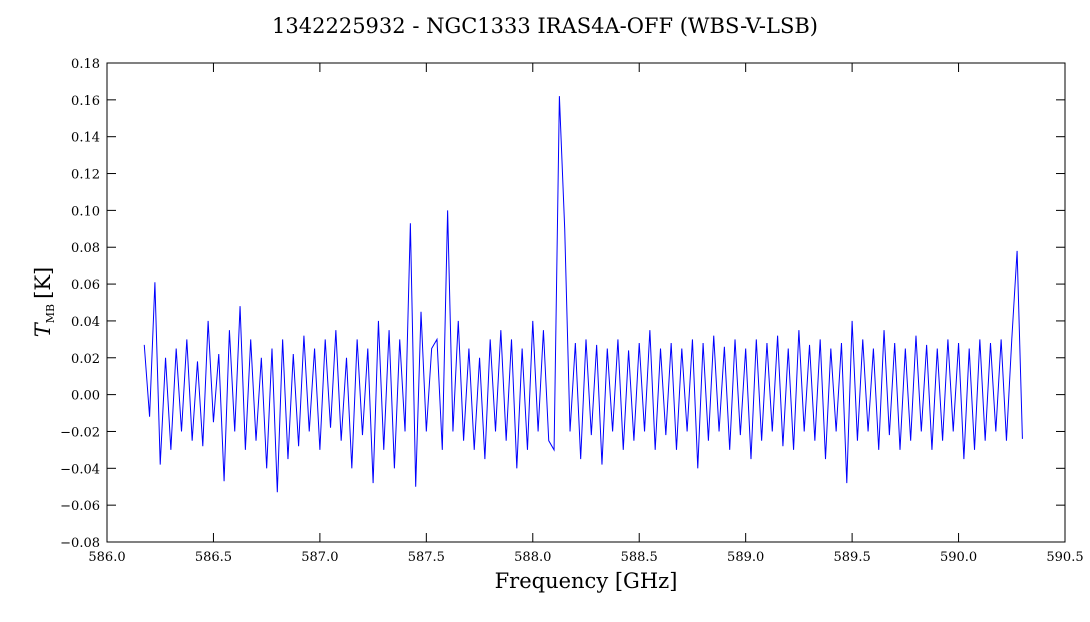 The image size is (1090, 622). I want to click on x-tick-label: 587.5, so click(426, 557).